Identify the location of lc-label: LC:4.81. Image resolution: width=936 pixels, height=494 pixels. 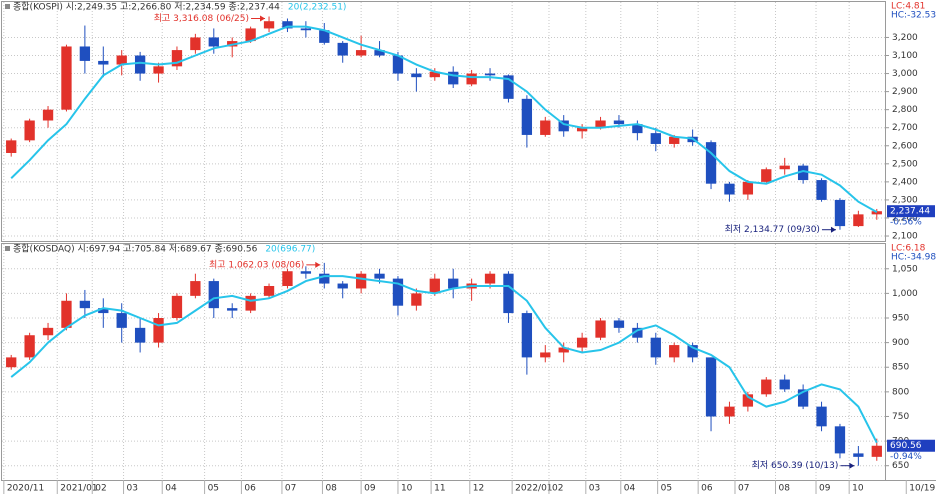
(908, 7).